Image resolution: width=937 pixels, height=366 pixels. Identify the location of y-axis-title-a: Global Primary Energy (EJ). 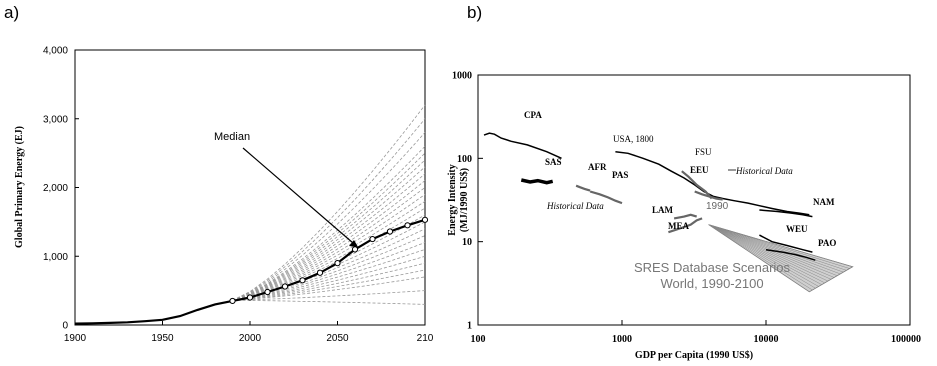
(19, 187).